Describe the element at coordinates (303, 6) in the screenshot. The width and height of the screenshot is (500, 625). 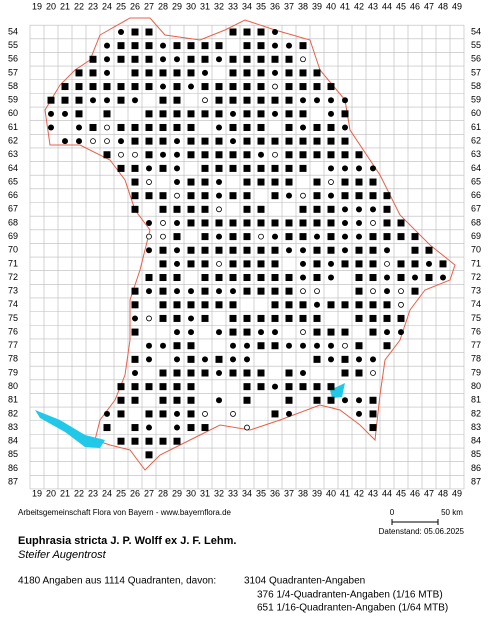
I see `column-label: 38` at that location.